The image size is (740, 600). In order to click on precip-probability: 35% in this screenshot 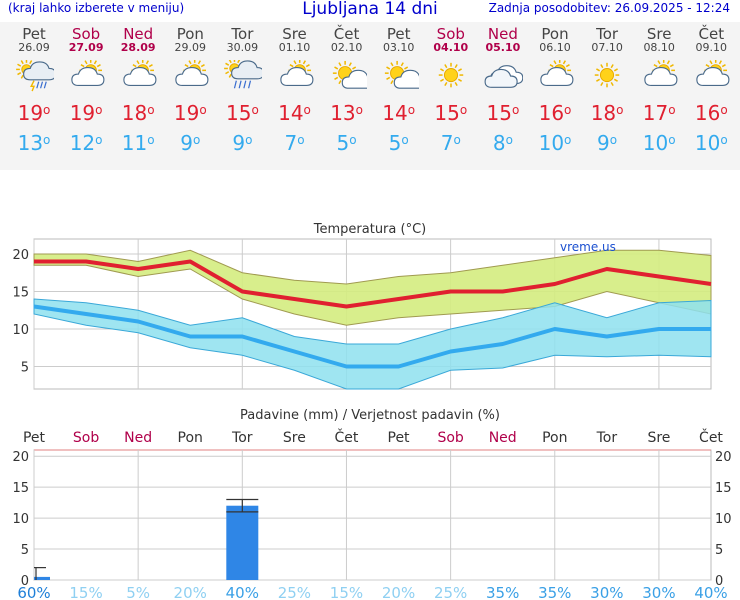, I will do `click(502, 592)`.